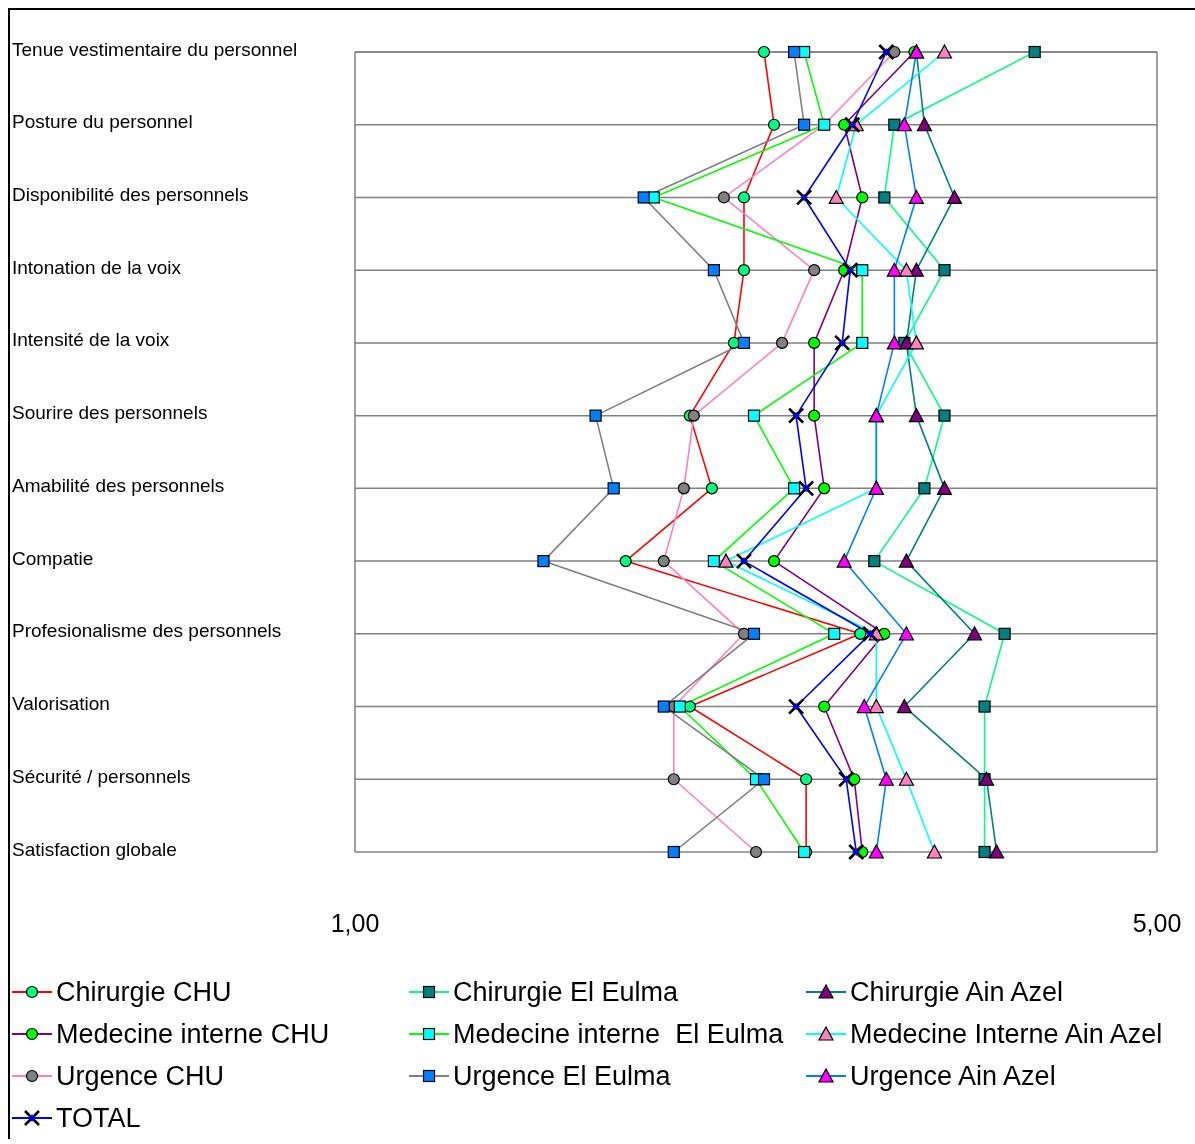 The image size is (1195, 1144). I want to click on y-tick-label: Tenue vestimentaire du personnel, so click(155, 49).